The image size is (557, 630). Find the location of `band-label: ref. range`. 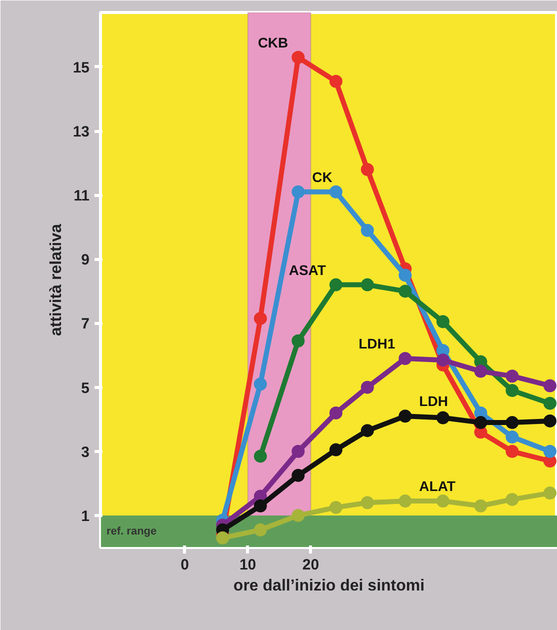

band-label: ref. range is located at coordinates (131, 531).